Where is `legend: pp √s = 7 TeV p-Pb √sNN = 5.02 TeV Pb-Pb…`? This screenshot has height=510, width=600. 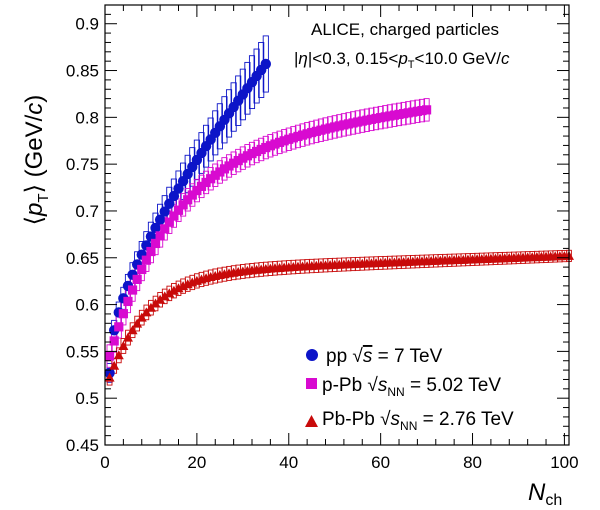 legend: pp √s = 7 TeV p-Pb √sNN = 5.02 TeV Pb-Pb… is located at coordinates (409, 389).